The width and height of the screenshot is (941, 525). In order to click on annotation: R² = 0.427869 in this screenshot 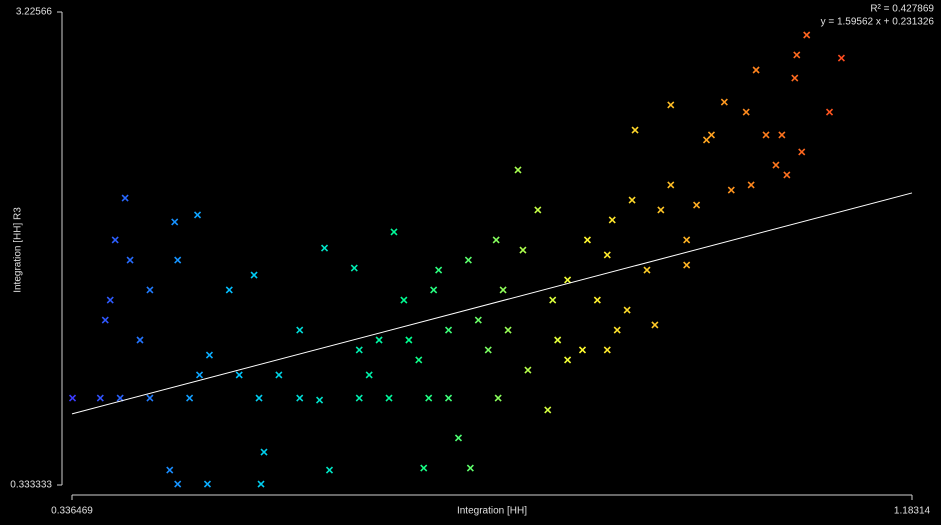, I will do `click(902, 9)`.